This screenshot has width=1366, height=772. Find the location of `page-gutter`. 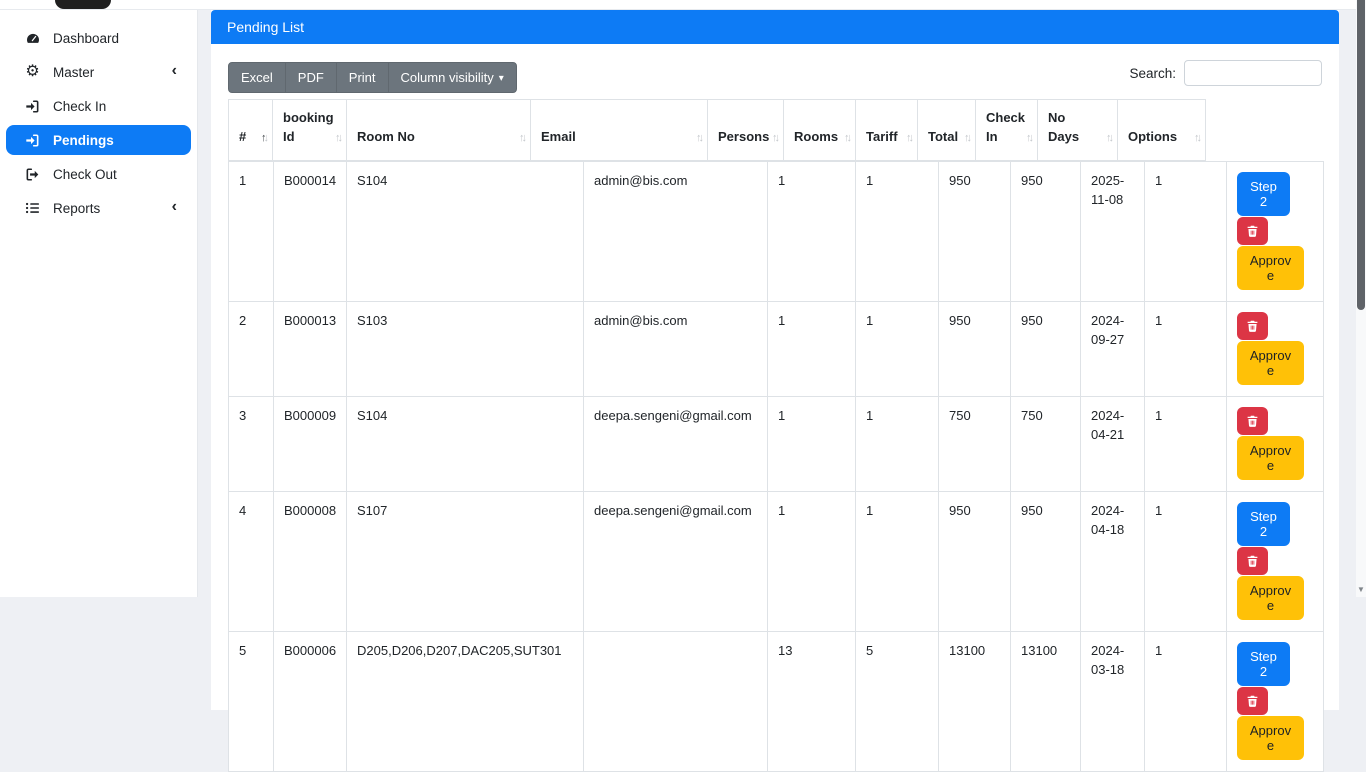

page-gutter is located at coordinates (1347, 298).